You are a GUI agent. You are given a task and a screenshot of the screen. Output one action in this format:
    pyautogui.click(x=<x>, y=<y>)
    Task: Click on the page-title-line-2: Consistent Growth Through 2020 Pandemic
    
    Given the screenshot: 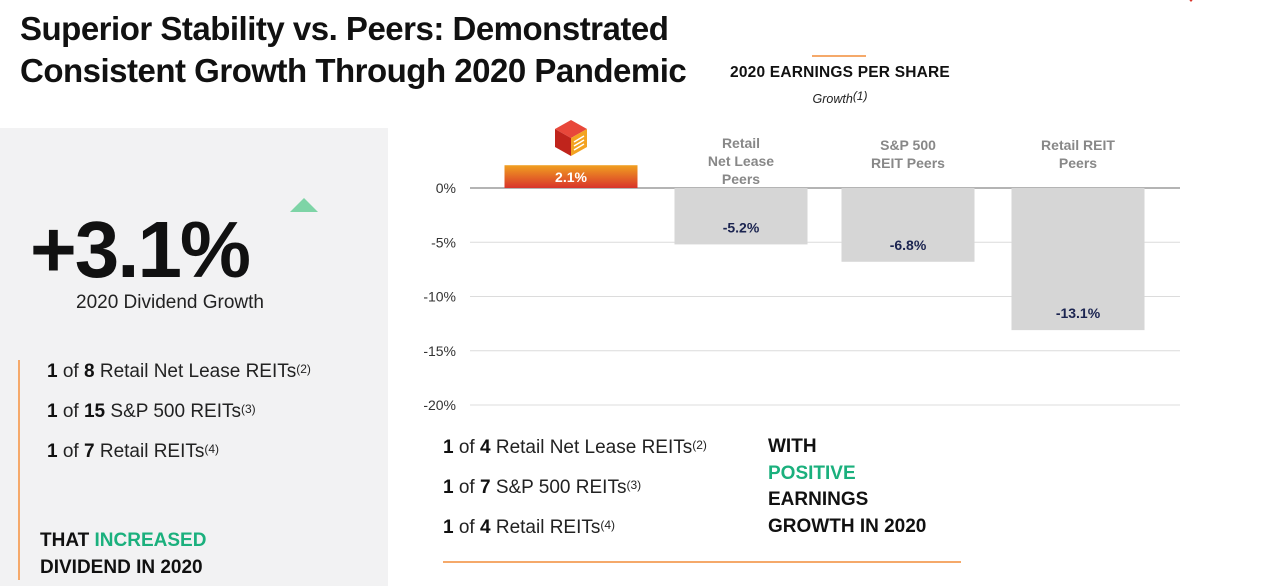 What is the action you would take?
    pyautogui.click(x=353, y=70)
    